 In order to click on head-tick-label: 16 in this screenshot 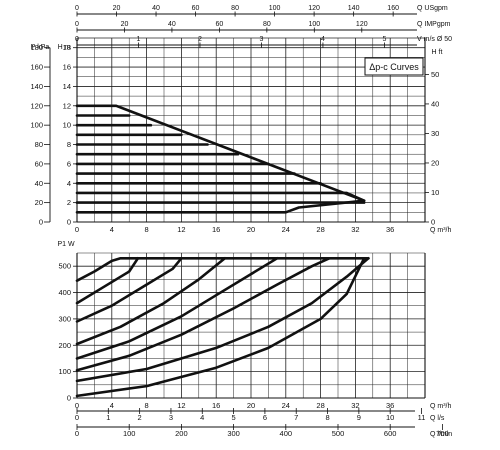, I will do `click(67, 67)`.